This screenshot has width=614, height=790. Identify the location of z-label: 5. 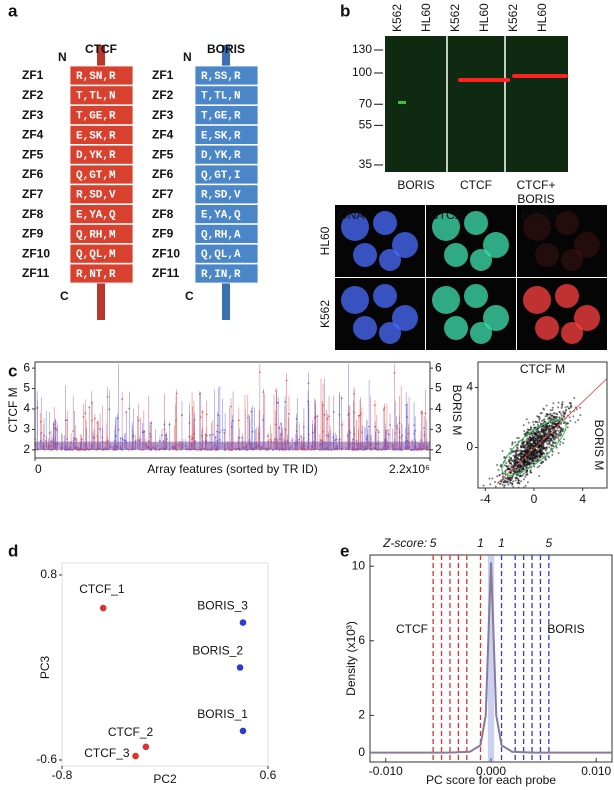
(433, 543).